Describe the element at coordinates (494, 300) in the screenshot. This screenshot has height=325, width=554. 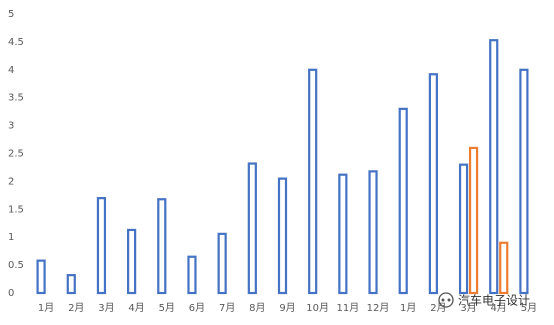
I see `watermark: 汽车电子设计` at that location.